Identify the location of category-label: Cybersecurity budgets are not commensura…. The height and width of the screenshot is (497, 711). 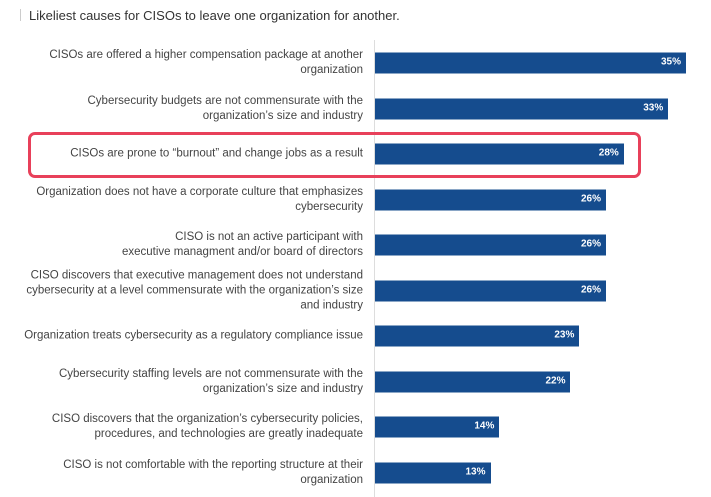
(225, 108).